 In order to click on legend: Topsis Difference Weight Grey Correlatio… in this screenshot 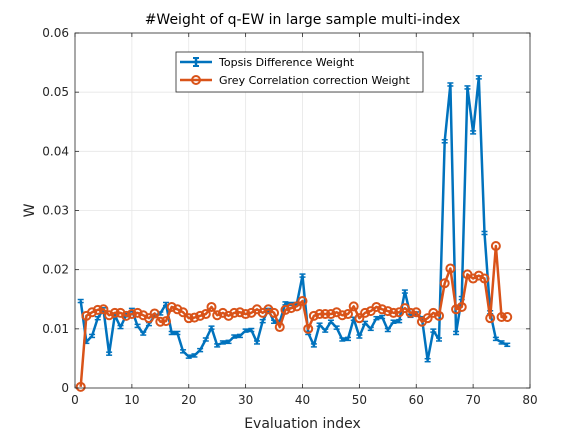, I will do `click(299, 72)`.